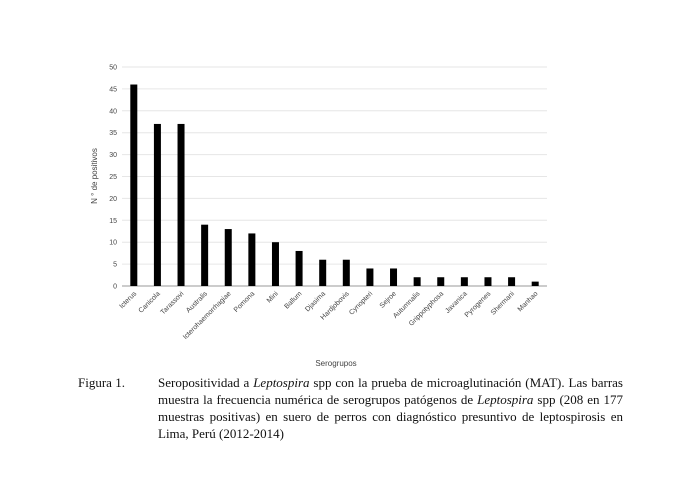 The image size is (686, 485). Describe the element at coordinates (101, 382) in the screenshot. I see `caption-label: Figura 1.` at that location.